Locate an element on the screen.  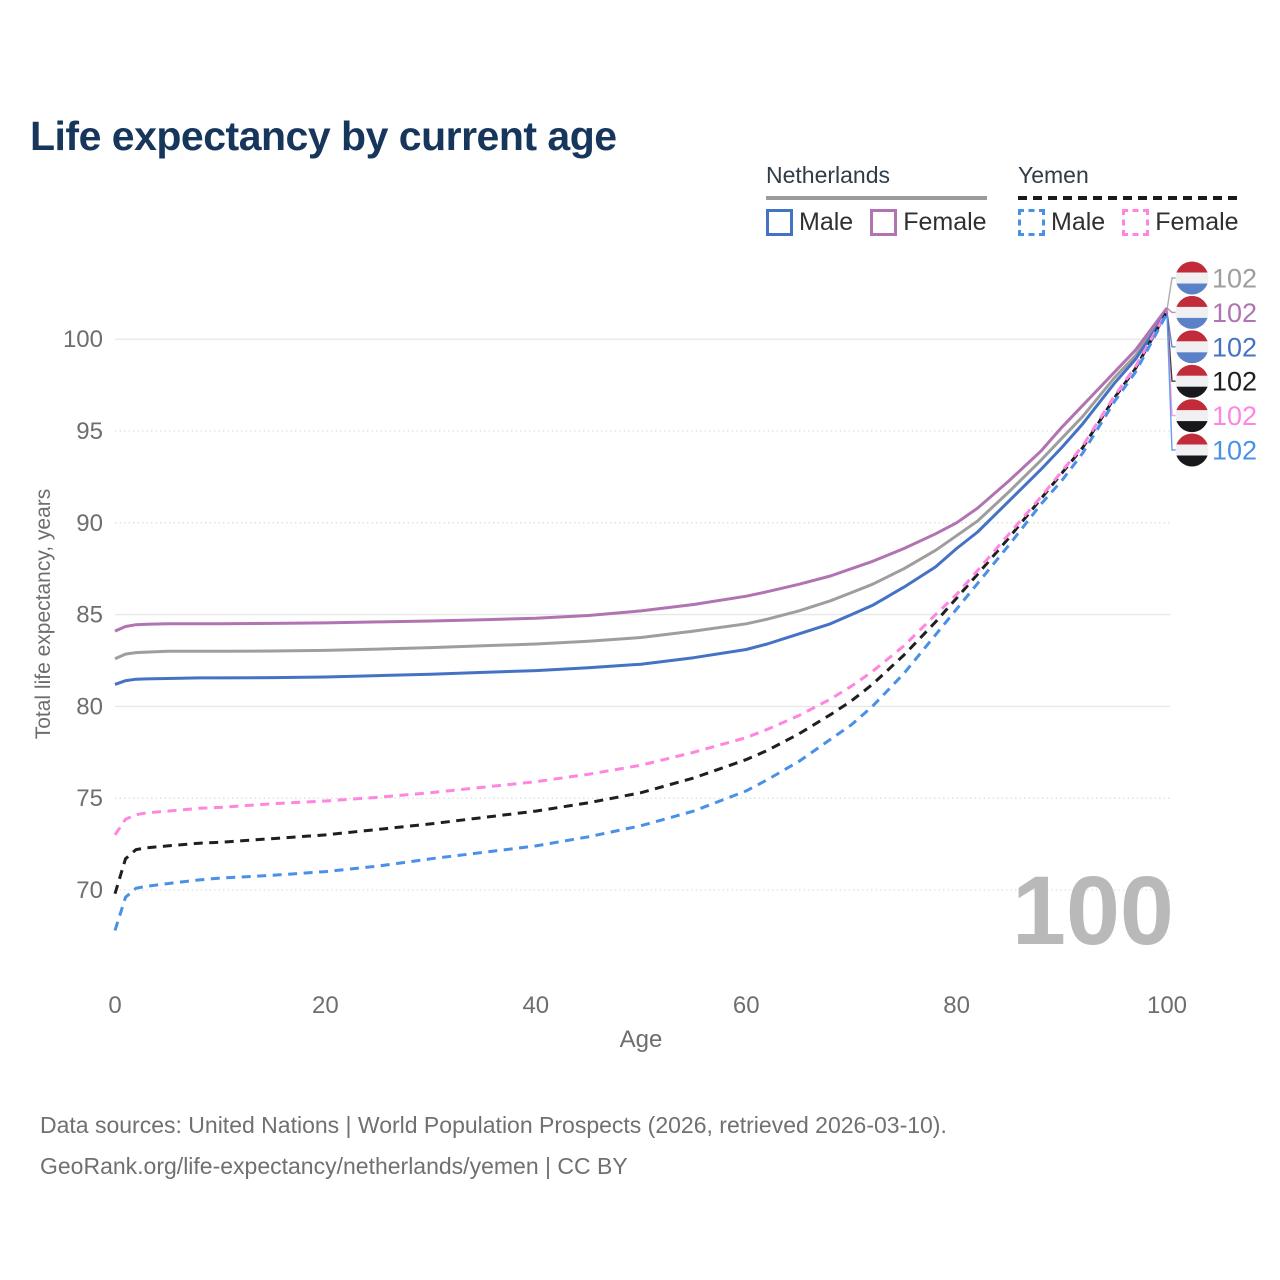
legend-country-yemen: Yemen is located at coordinates (1053, 175).